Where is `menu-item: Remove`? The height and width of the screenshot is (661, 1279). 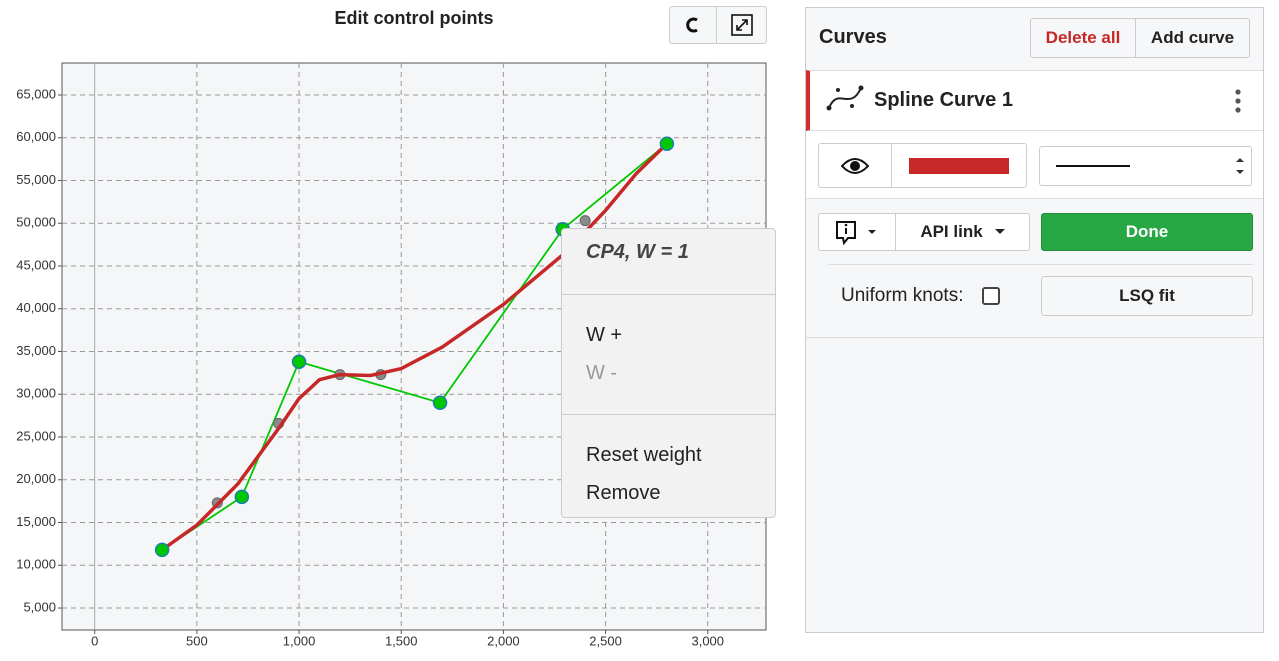
menu-item: Remove is located at coordinates (623, 493).